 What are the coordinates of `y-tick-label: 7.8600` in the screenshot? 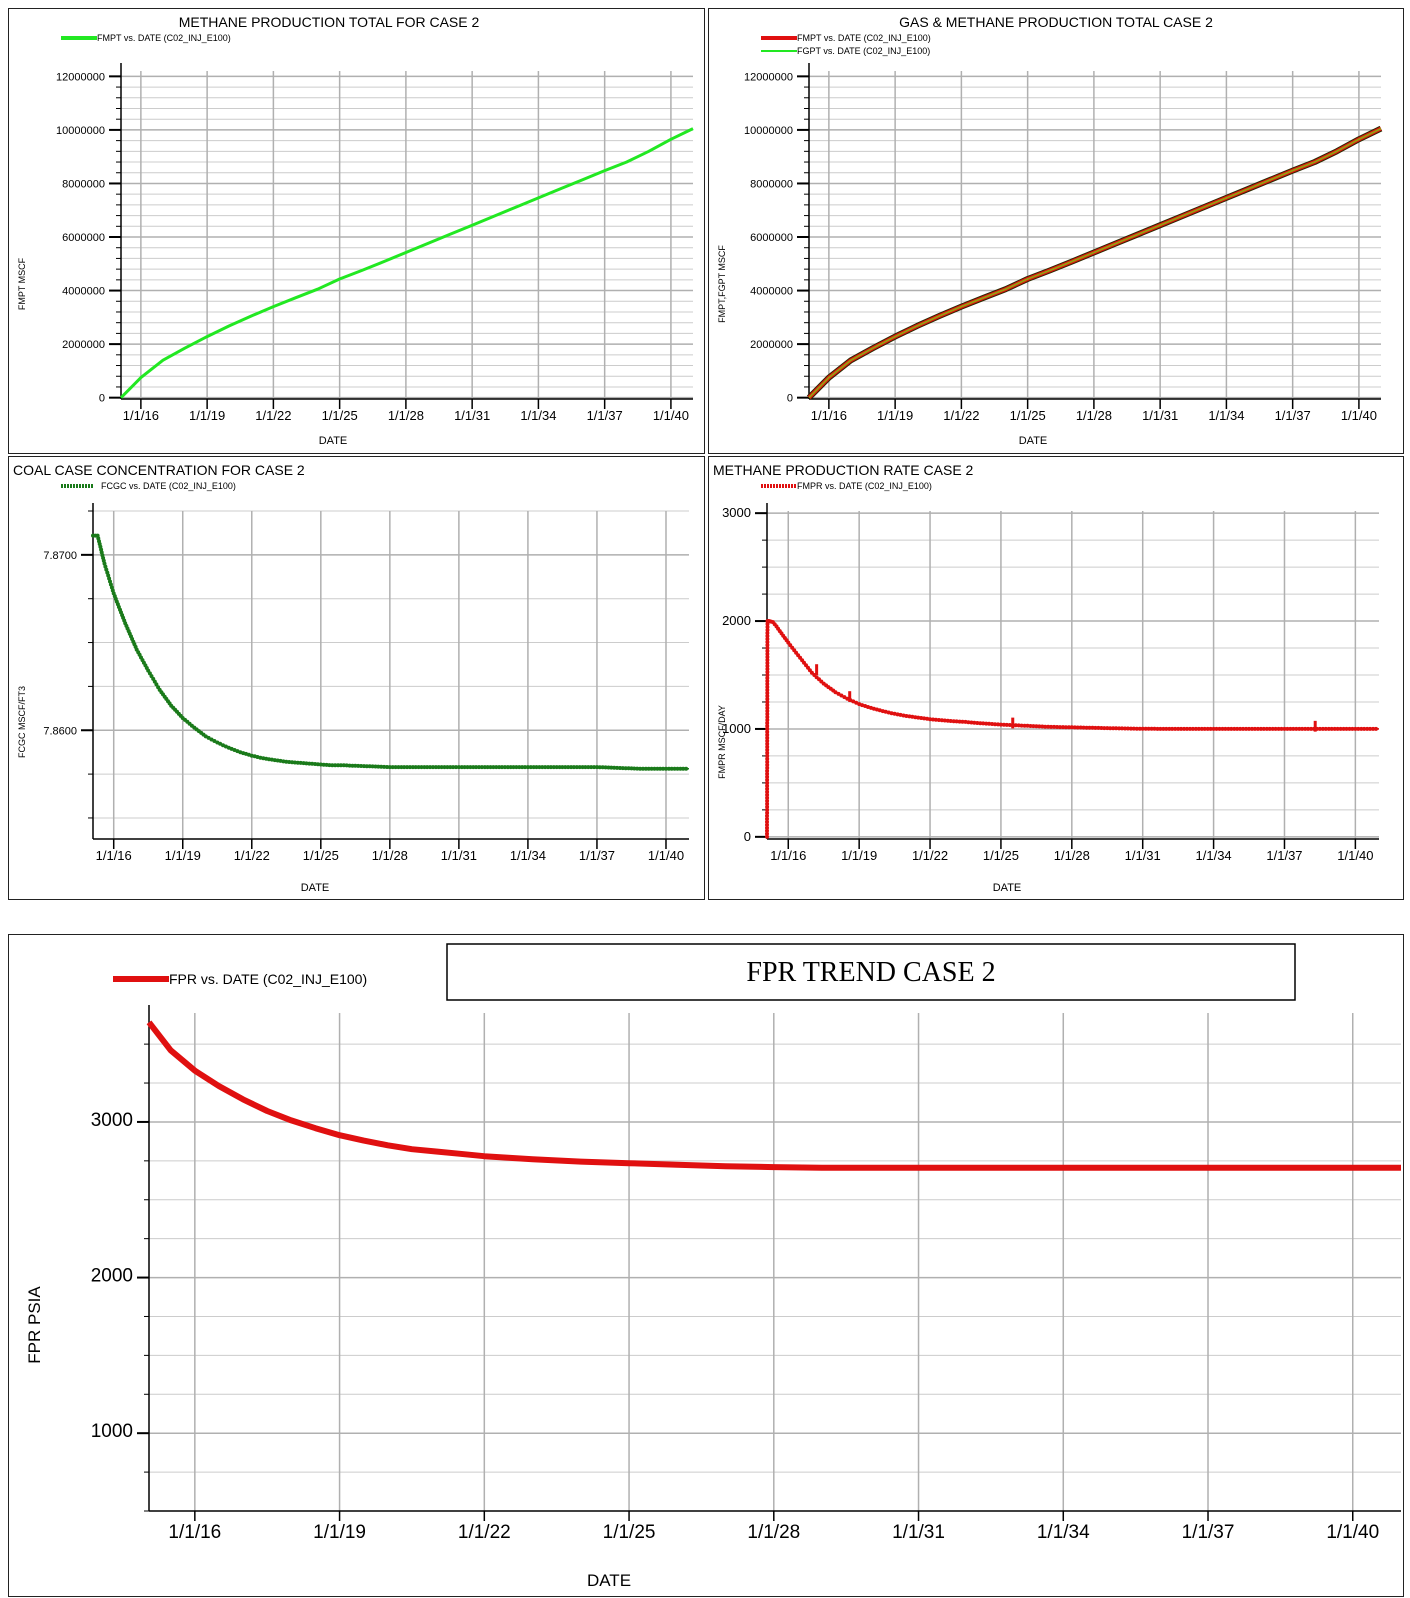 It's located at (60, 731).